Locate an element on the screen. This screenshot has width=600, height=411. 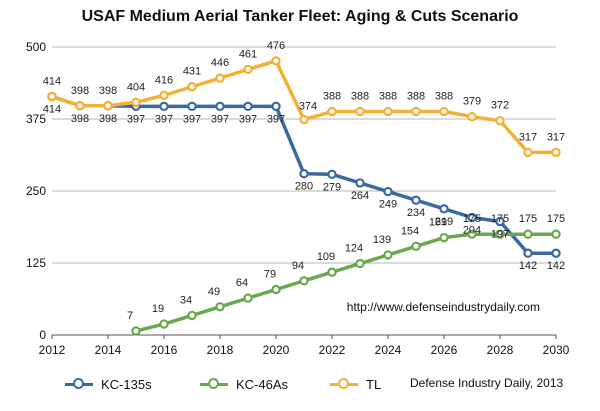
legend-label-tl: TL is located at coordinates (374, 384).